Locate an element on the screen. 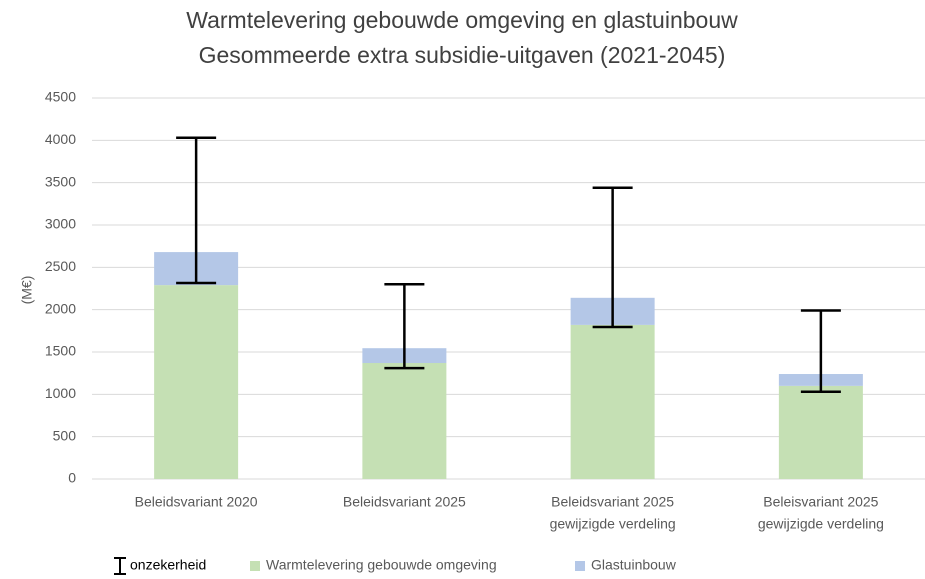 This screenshot has width=925, height=579. x-tick-label: Beleisvariant 2025 is located at coordinates (820, 502).